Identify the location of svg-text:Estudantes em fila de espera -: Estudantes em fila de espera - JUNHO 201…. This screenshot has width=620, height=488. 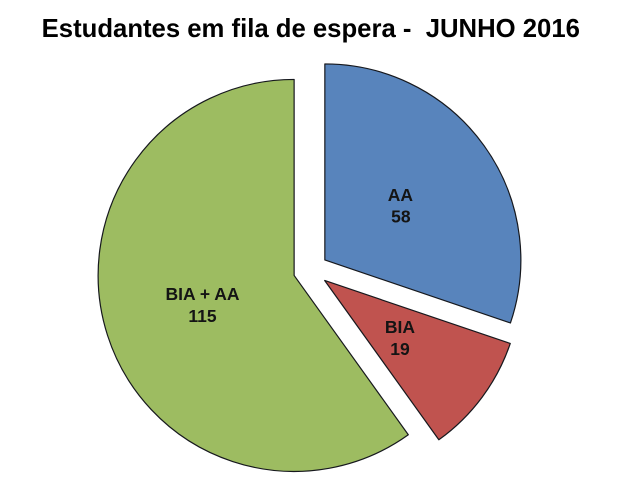
(311, 29).